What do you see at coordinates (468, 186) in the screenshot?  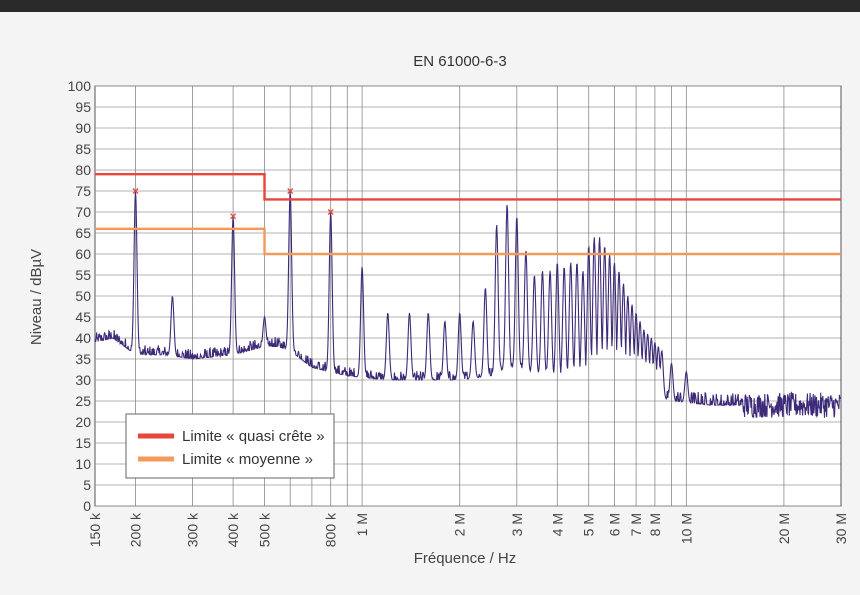 I see `limit-line-quasi-peak` at bounding box center [468, 186].